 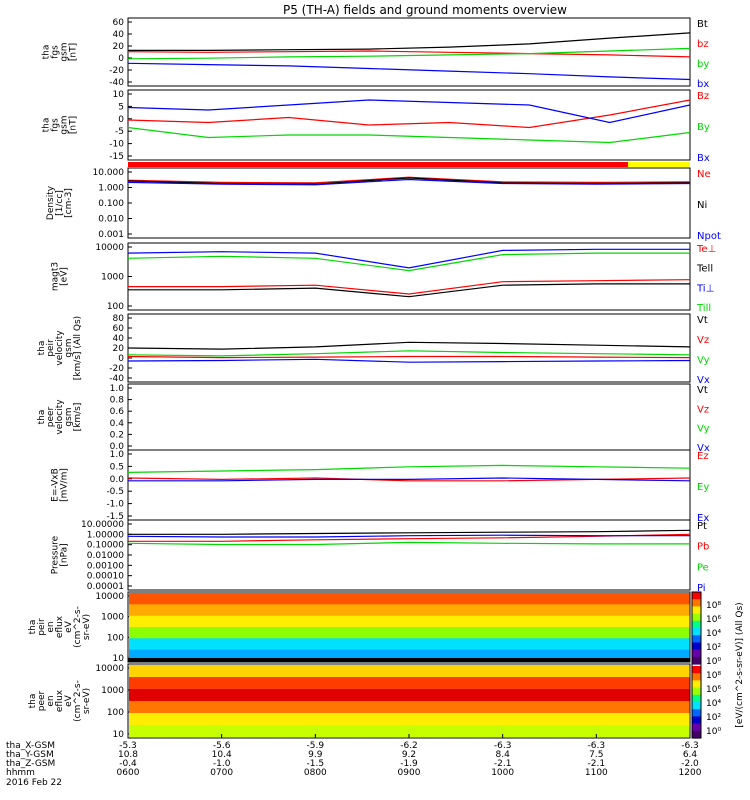 I want to click on time-row-value: 8.4, so click(x=503, y=755).